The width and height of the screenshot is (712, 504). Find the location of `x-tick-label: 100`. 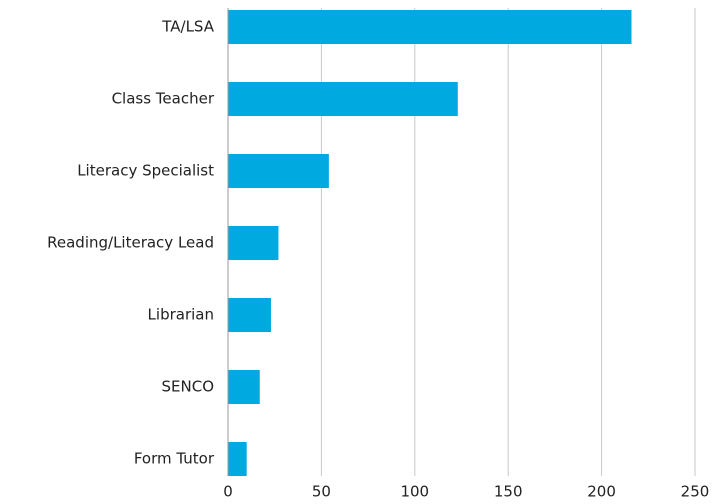

x-tick-label: 100 is located at coordinates (414, 492).